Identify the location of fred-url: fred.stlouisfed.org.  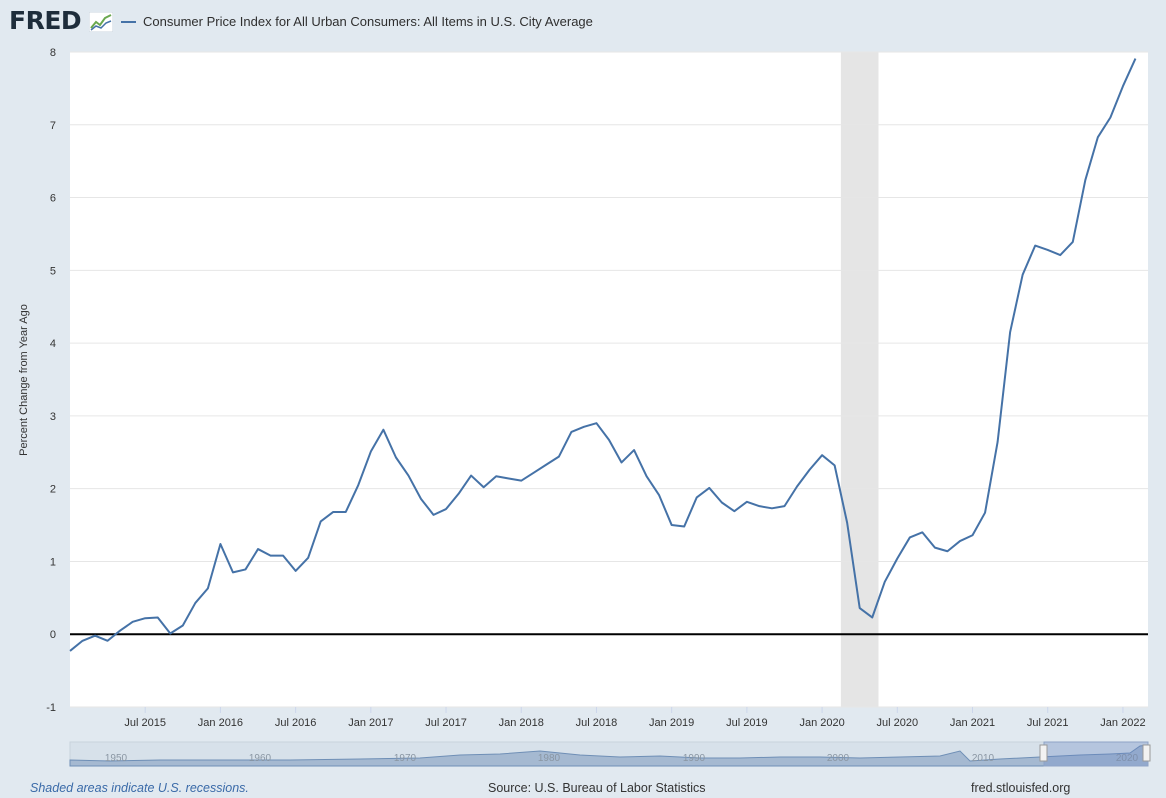
(1021, 788).